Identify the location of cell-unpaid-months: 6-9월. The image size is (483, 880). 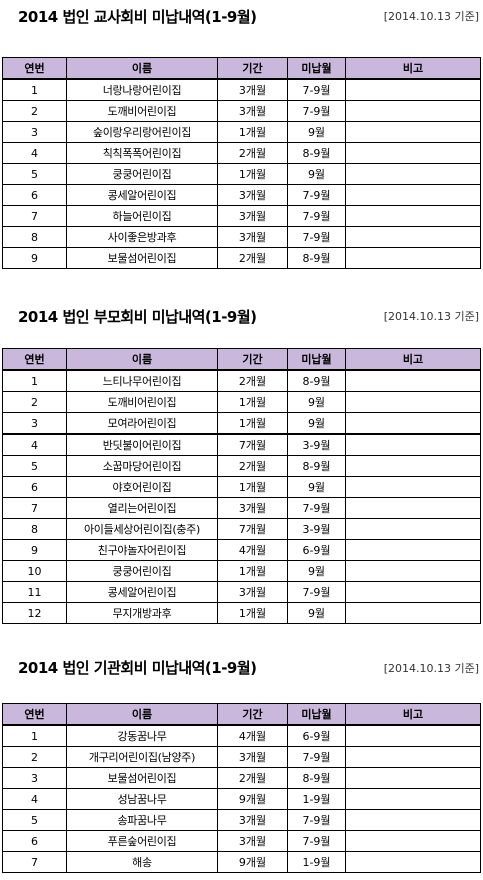
(316, 550).